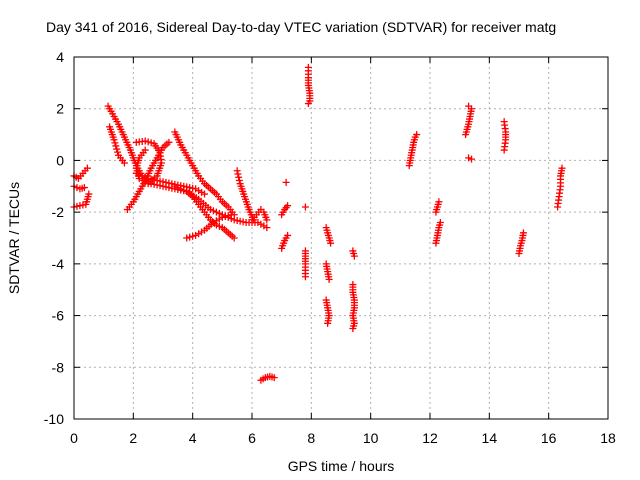 The image size is (640, 480). What do you see at coordinates (60, 57) in the screenshot?
I see `y-tick-label: 4` at bounding box center [60, 57].